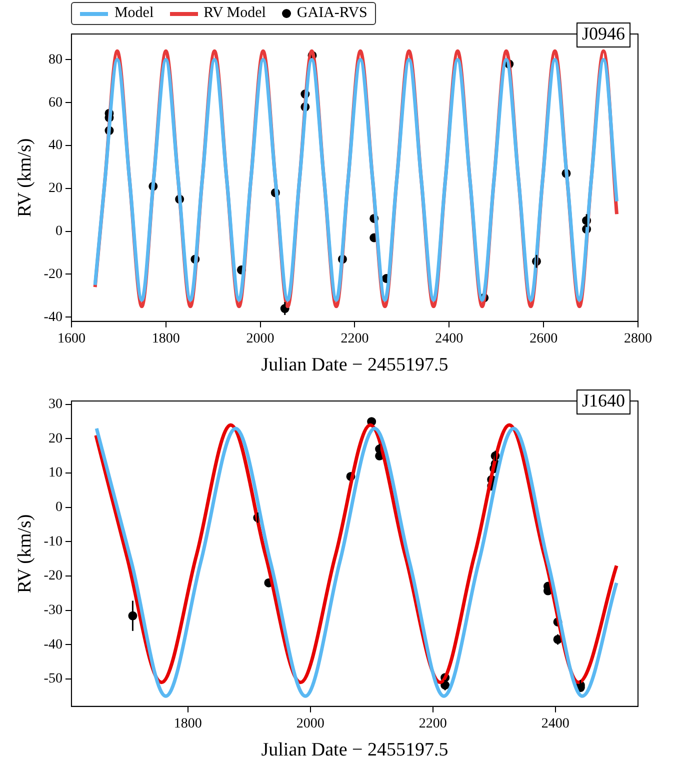 The height and width of the screenshot is (770, 678). I want to click on annotation: J0946, so click(604, 34).